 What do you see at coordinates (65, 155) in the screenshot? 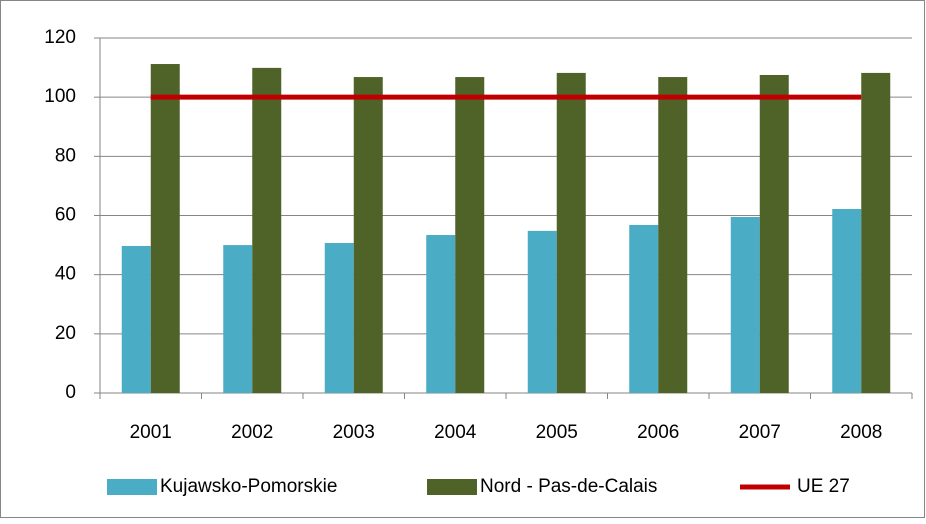
I see `y-tick-label: 80` at bounding box center [65, 155].